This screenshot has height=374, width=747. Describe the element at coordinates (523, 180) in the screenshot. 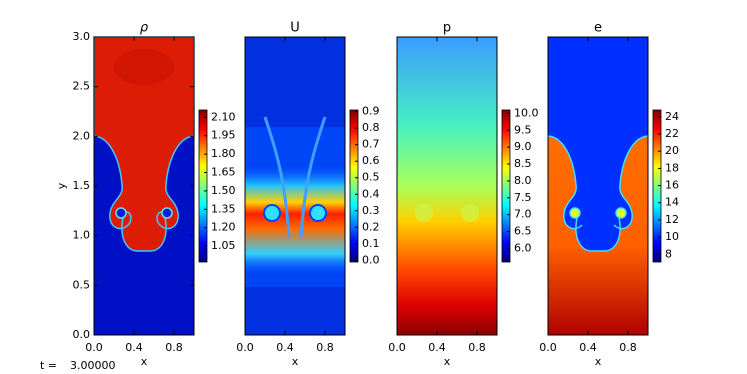

I see `colorbar-tick-label: 8.0` at that location.